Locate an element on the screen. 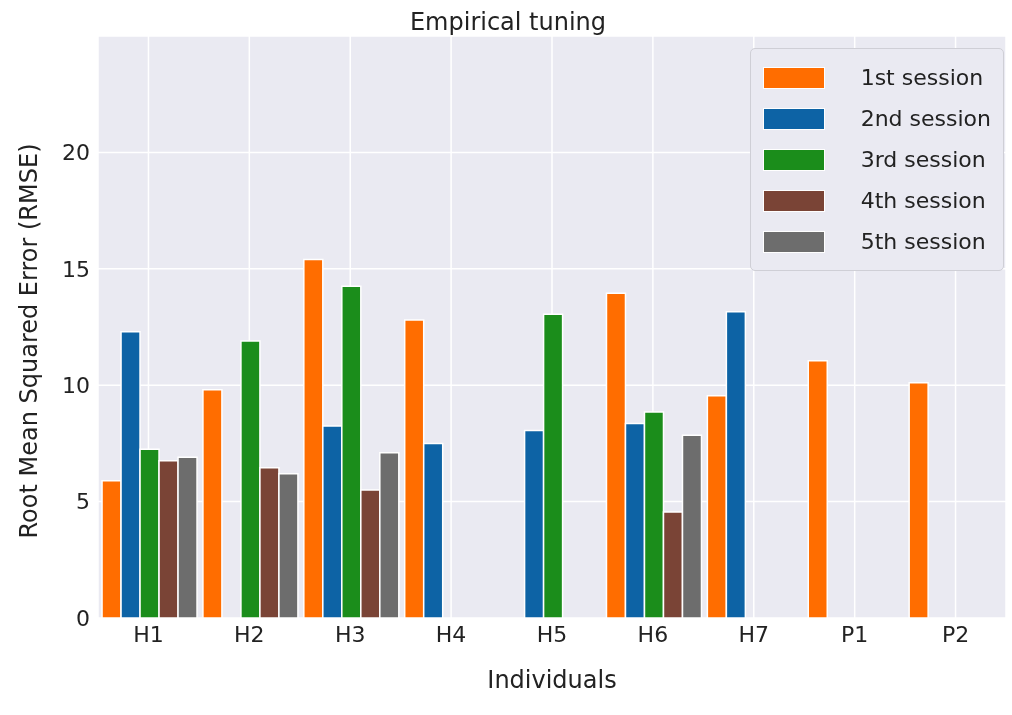 The height and width of the screenshot is (715, 1012). y-tick-label: 5 is located at coordinates (83, 502).